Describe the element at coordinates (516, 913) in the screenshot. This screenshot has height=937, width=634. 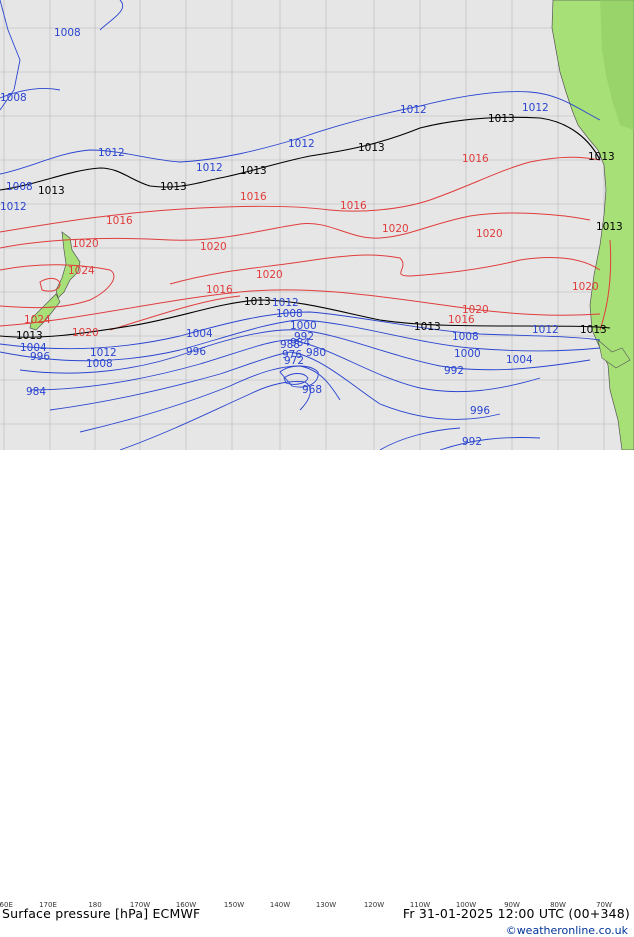
I see `valid-time: Fr 31-01-2025 12:00 UTC (00+348)` at that location.